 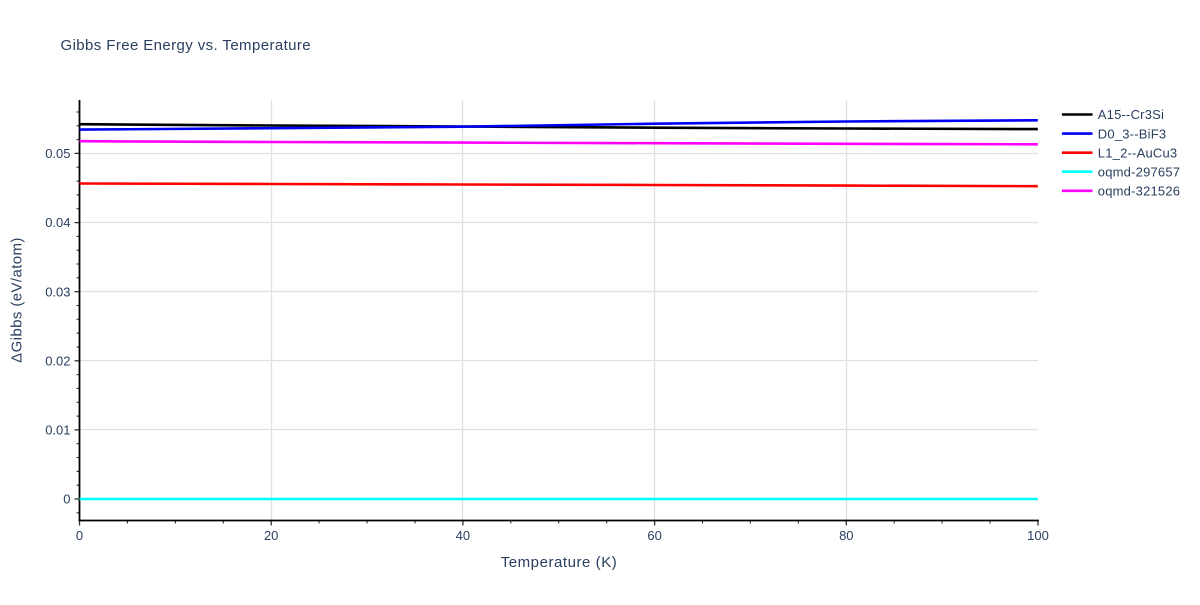 What do you see at coordinates (463, 535) in the screenshot?
I see `svg-text: 40` at bounding box center [463, 535].